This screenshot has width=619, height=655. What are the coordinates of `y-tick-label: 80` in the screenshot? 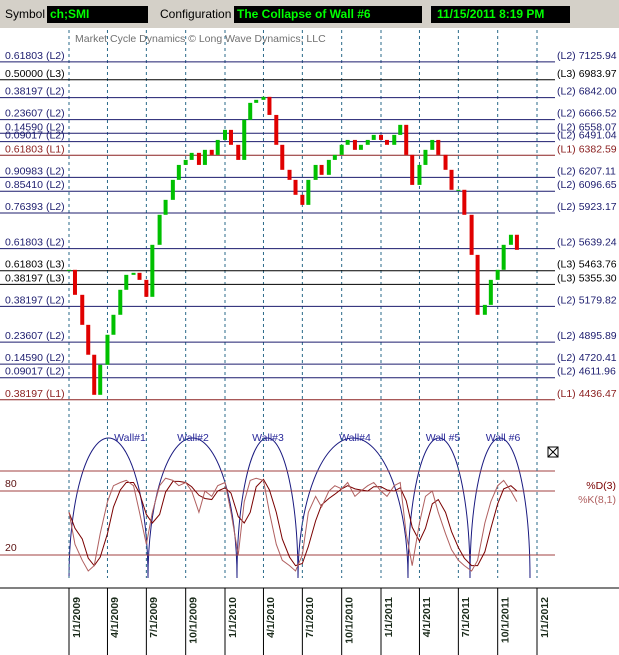 It's located at (11, 484).